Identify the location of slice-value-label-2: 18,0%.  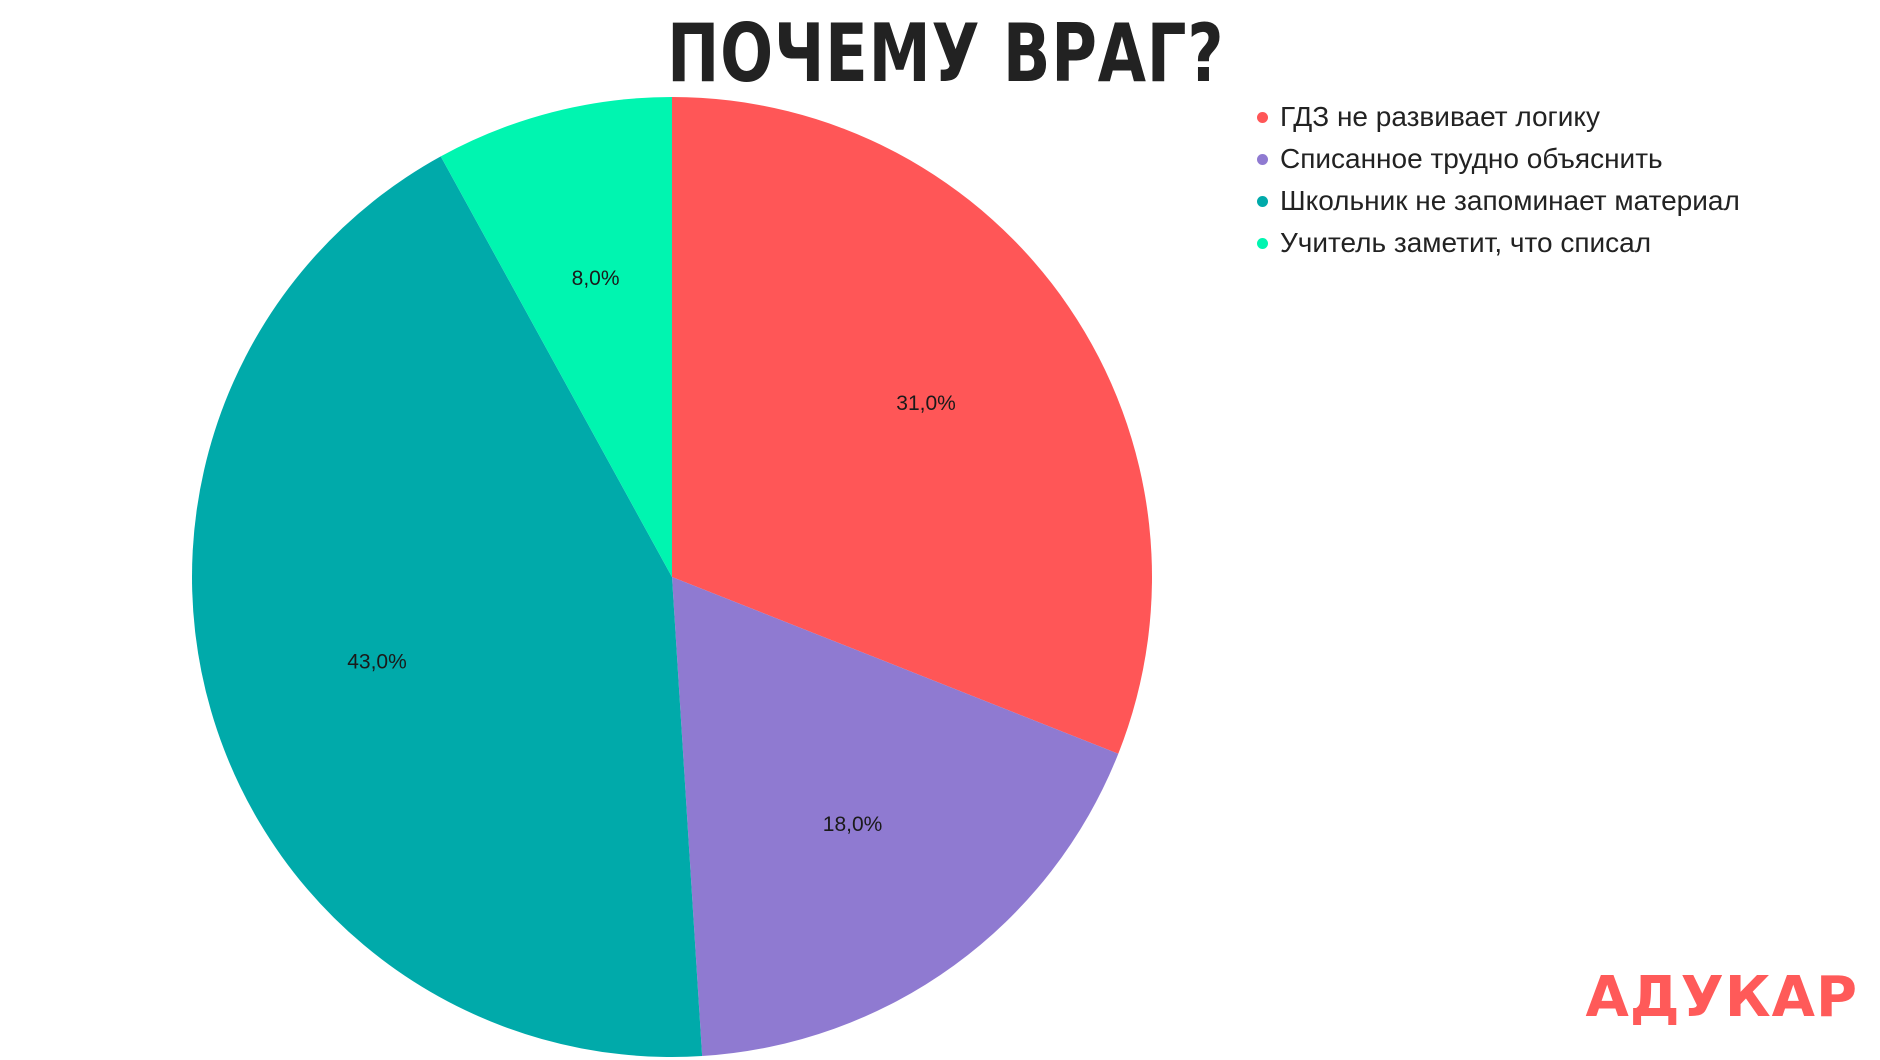
(853, 824).